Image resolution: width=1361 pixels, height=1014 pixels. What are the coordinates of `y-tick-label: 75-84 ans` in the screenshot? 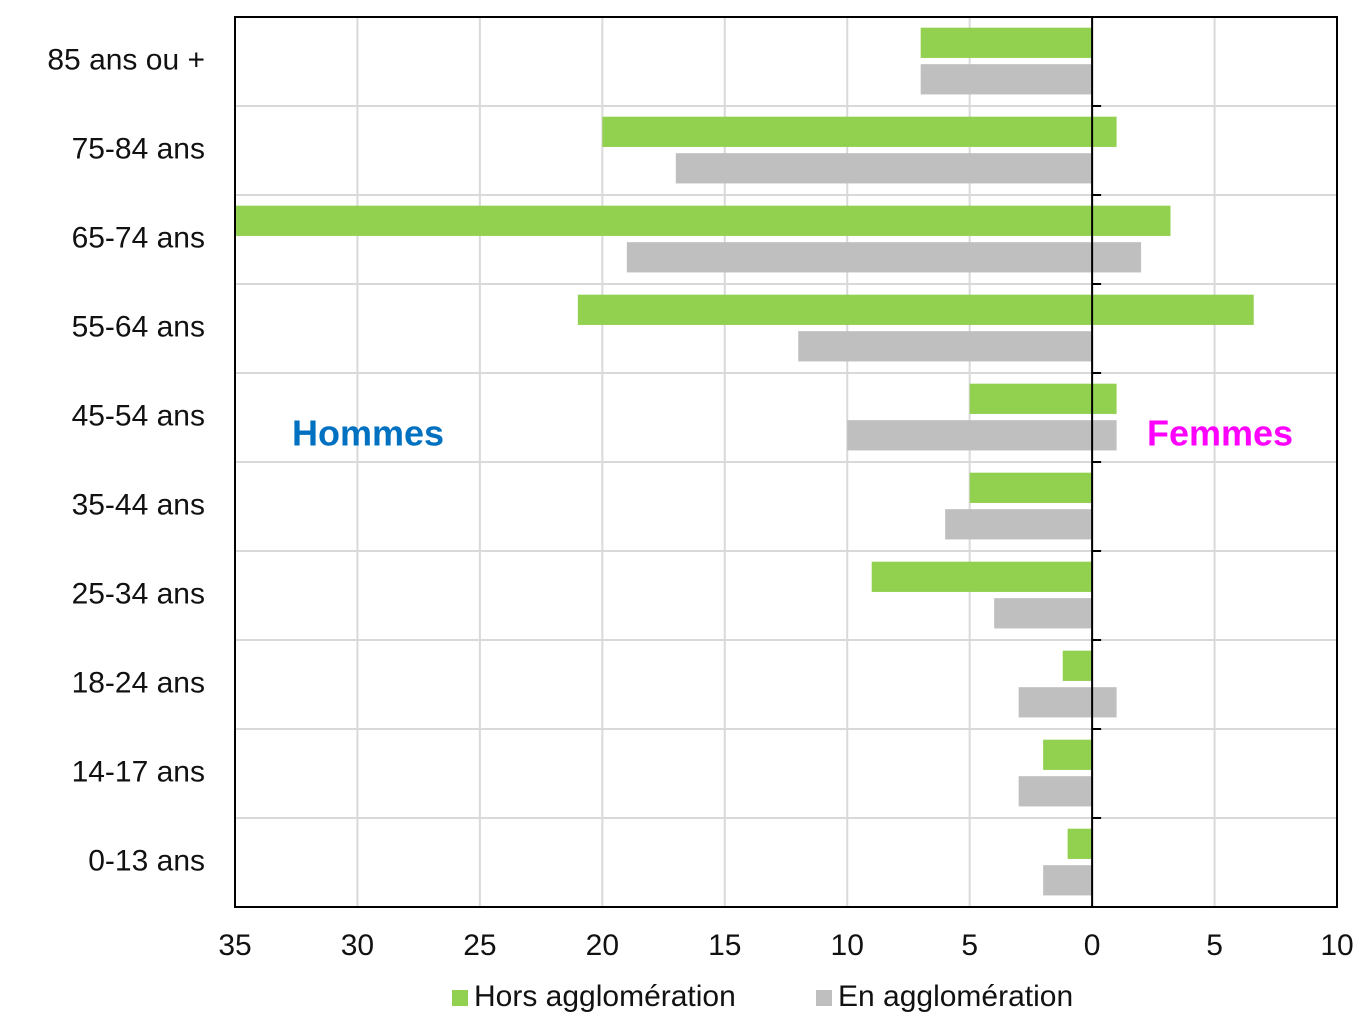 It's located at (138, 148).